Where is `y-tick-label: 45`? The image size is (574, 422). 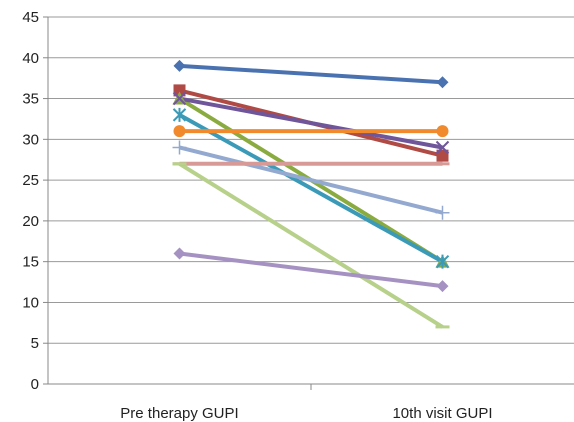
y-tick-label: 45 is located at coordinates (30, 17).